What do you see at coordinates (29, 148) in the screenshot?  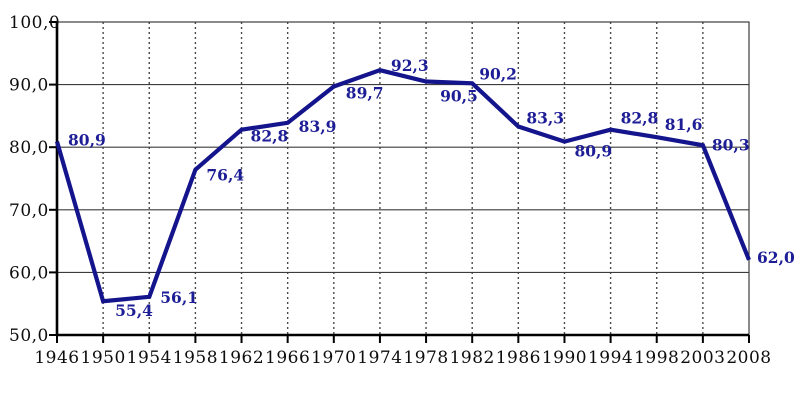 I see `y-tick-label: 80,0` at bounding box center [29, 148].